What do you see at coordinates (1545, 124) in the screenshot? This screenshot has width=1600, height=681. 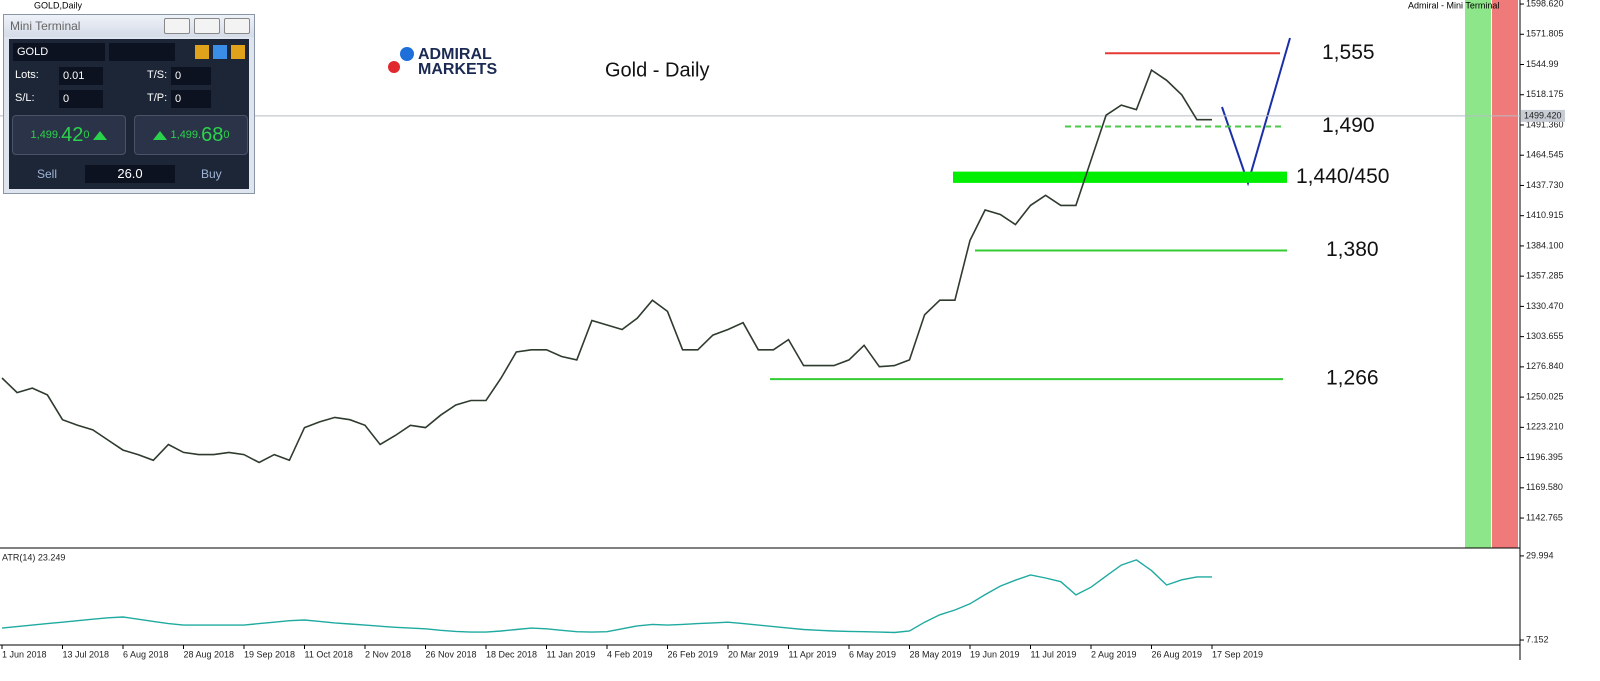 I see `y-tick-label: 1491.360` at bounding box center [1545, 124].